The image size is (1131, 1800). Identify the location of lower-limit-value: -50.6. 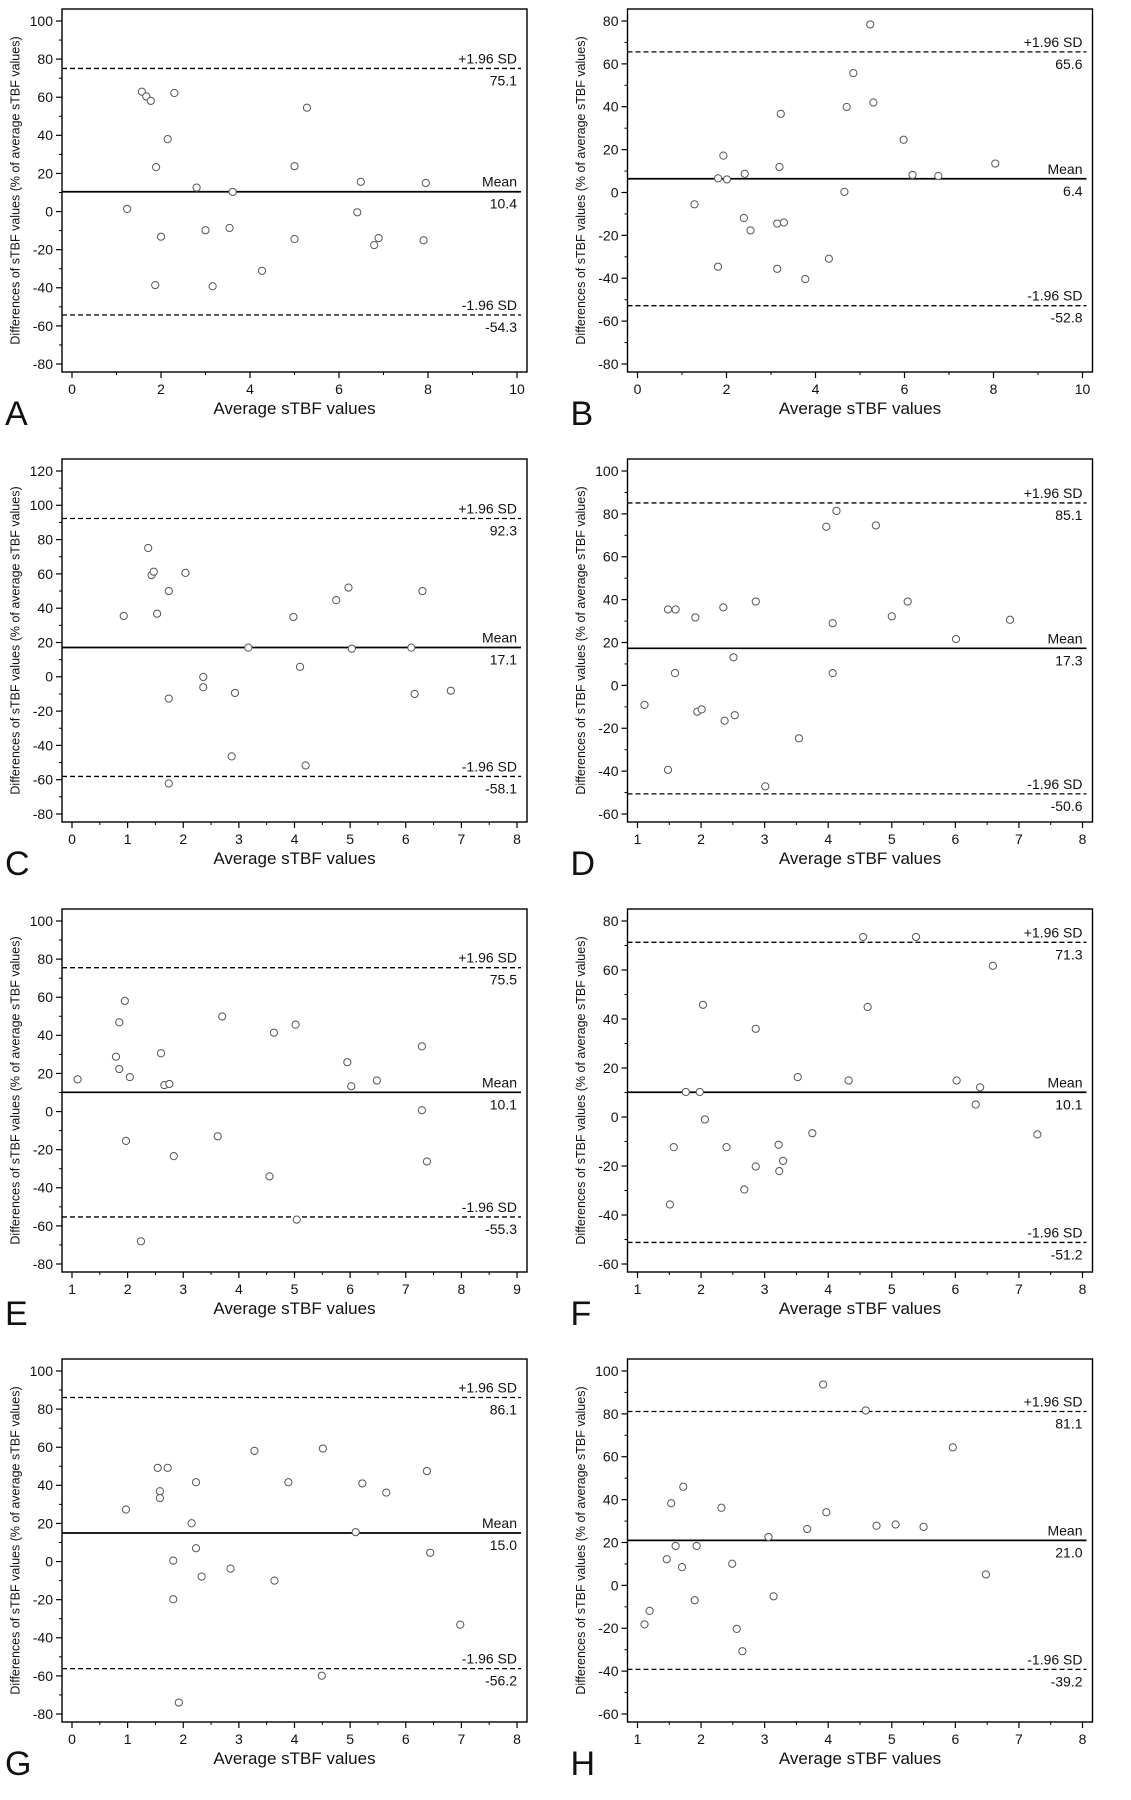
(1067, 806).